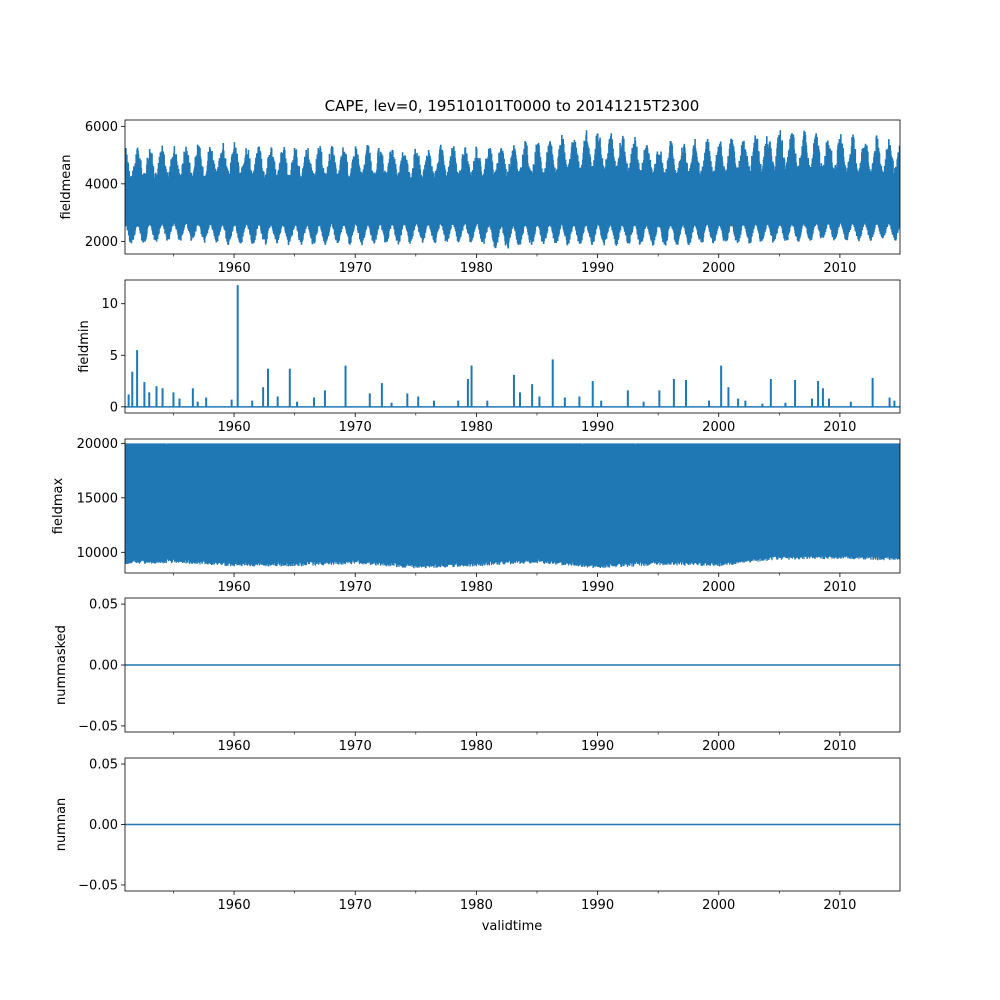  I want to click on panel-fieldmin: 0 5 10 1960 1970 1980 1990 2000 2010 fieldmin, so click(489, 357).